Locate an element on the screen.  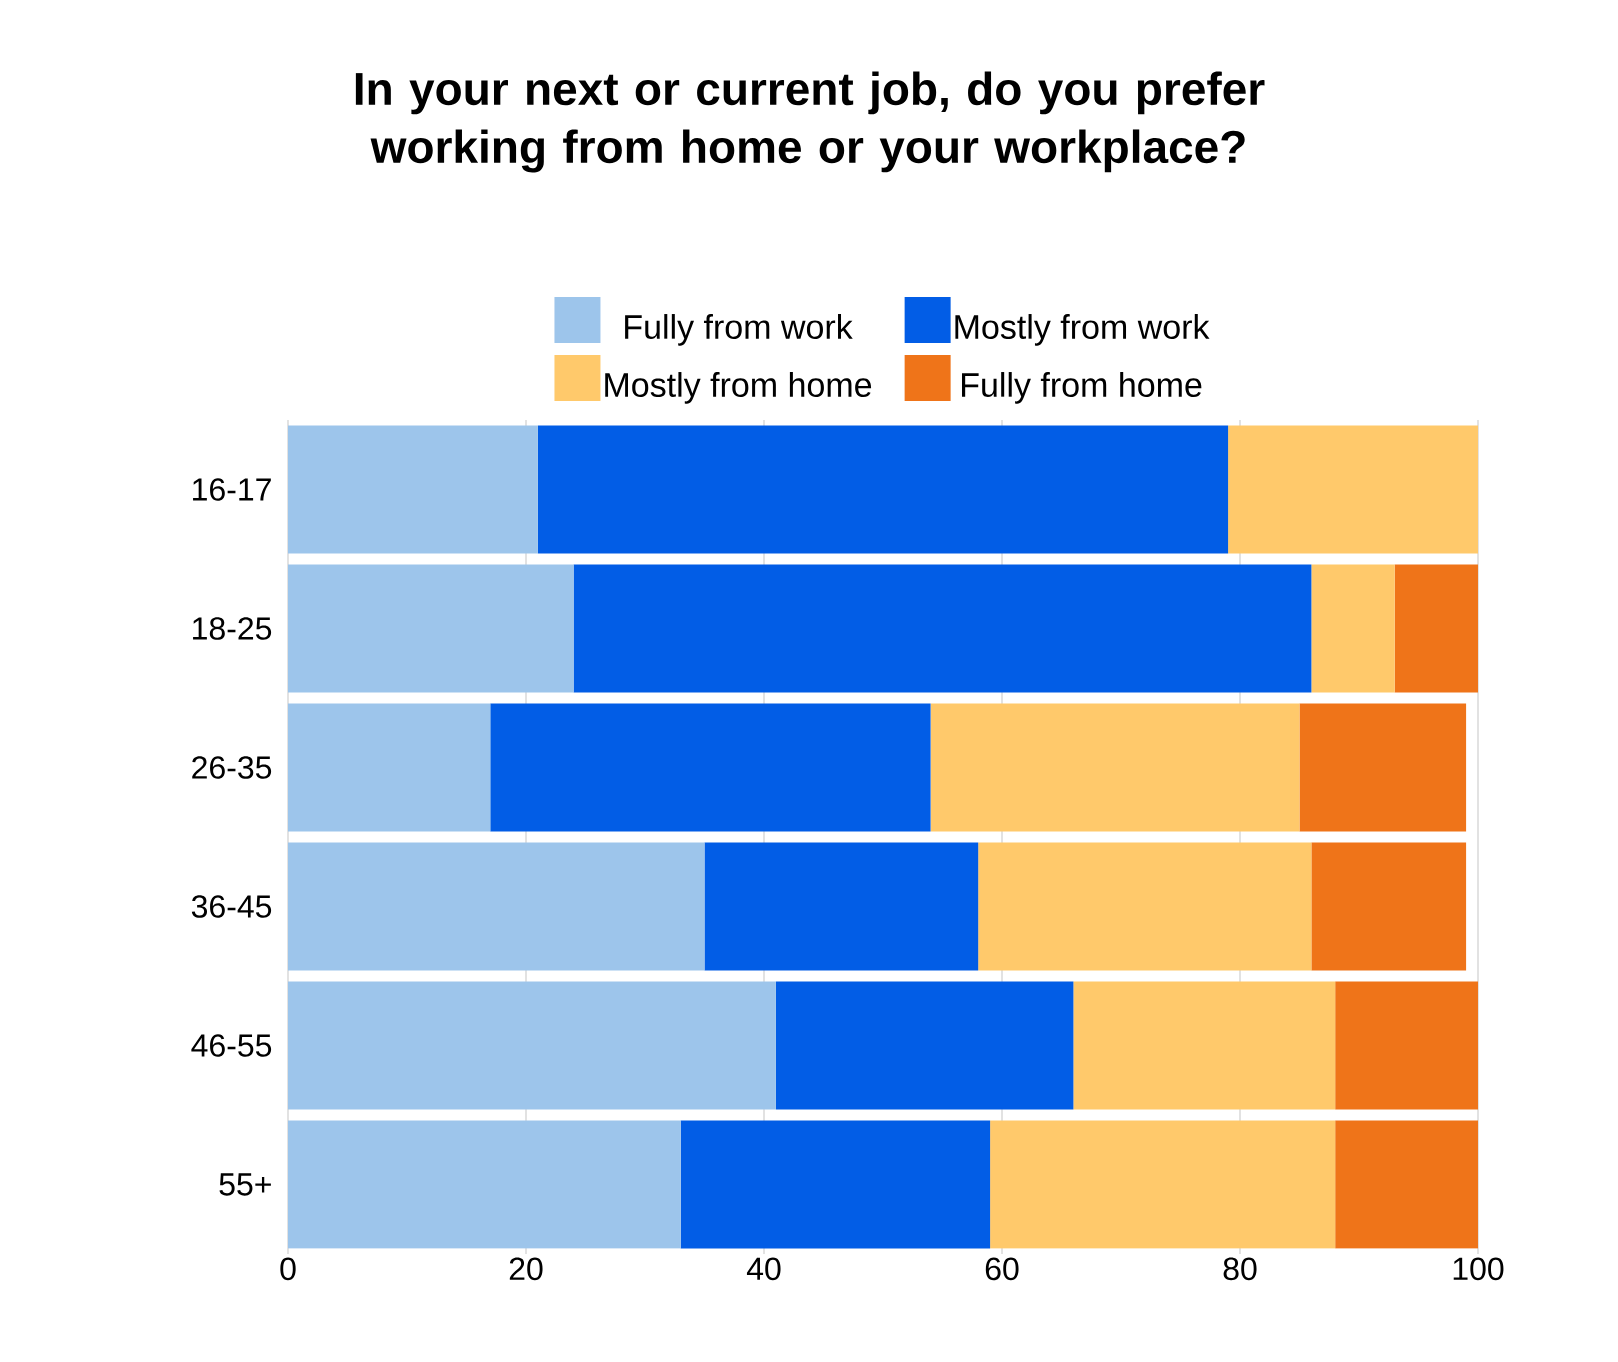
y-tick-label: 26-35 is located at coordinates (232, 767).